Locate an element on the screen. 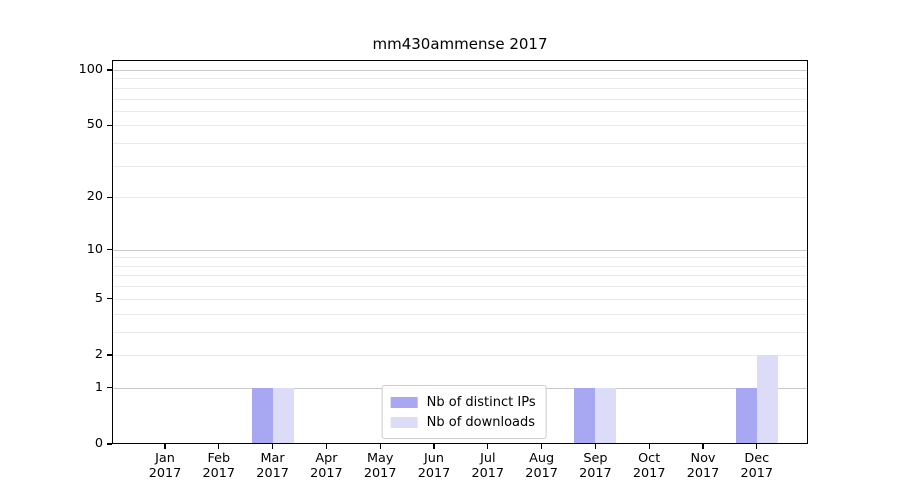 The width and height of the screenshot is (900, 500). x-tick-label: Oct 2017 is located at coordinates (649, 466).